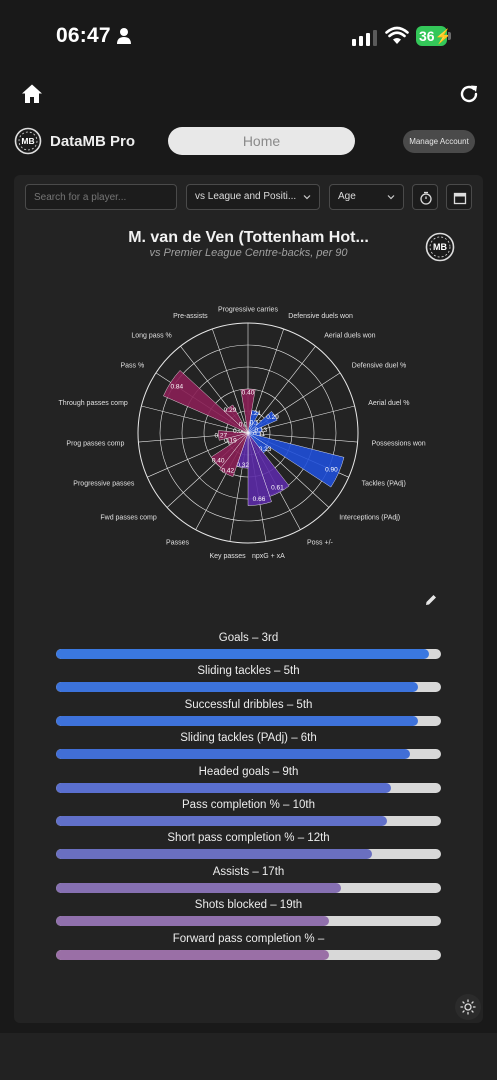 This screenshot has height=1080, width=497. I want to click on ranking-label: Headed goals – 9th, so click(248, 771).